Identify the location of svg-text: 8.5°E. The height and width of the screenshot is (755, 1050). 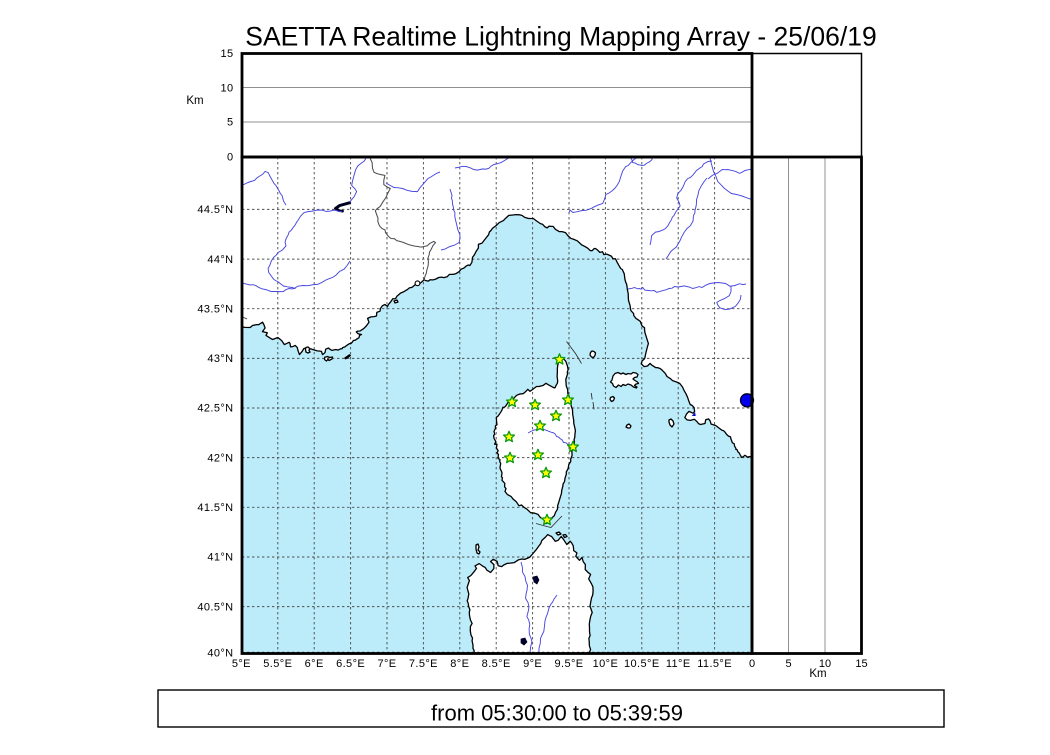
(496, 664).